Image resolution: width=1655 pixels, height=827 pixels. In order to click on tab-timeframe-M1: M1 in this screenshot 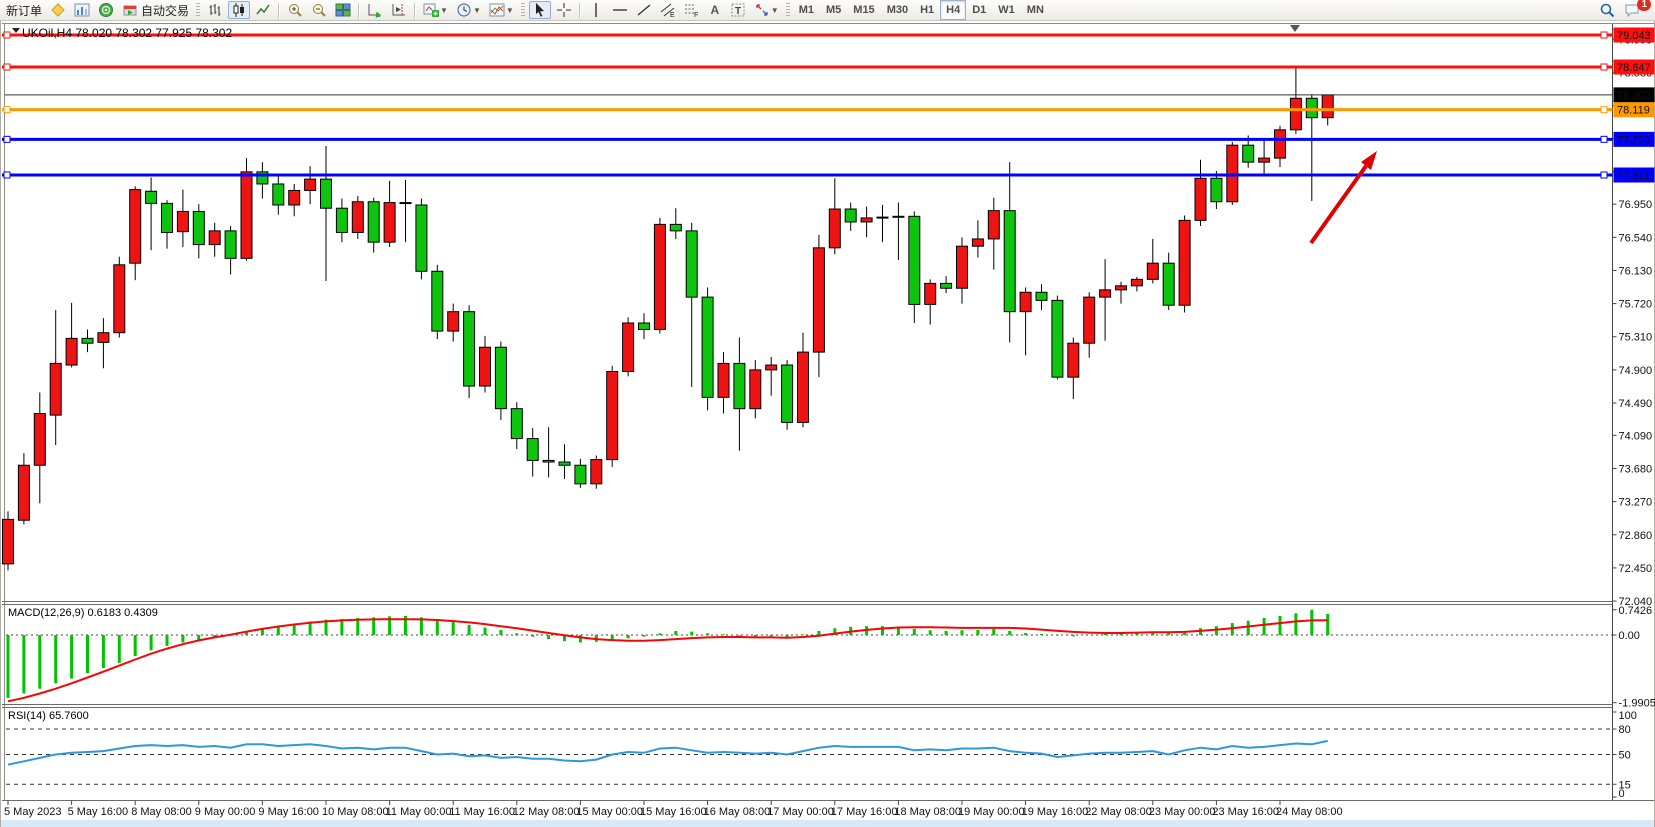, I will do `click(806, 10)`.